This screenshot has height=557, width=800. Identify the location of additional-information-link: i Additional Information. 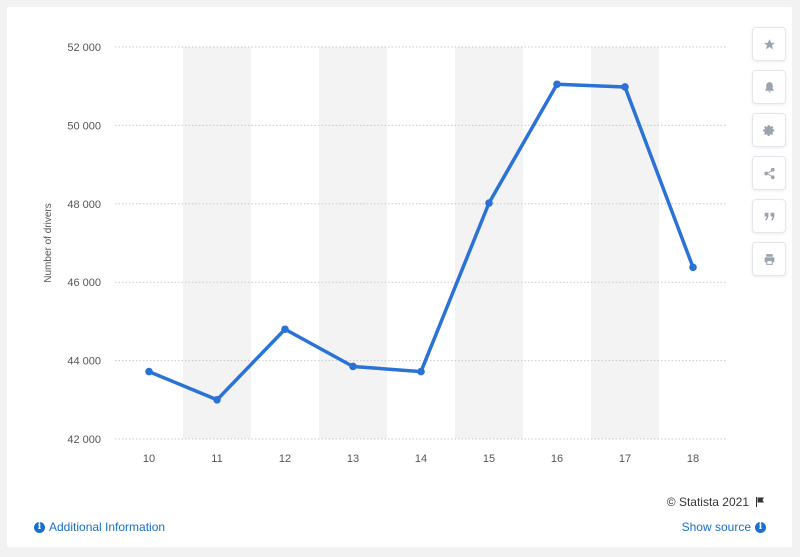
(99, 527).